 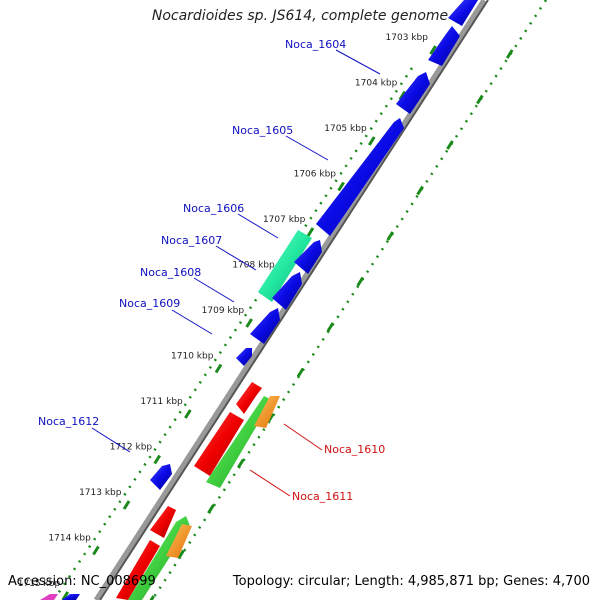 What do you see at coordinates (192, 357) in the screenshot?
I see `tick-label: 1710 kbp` at bounding box center [192, 357].